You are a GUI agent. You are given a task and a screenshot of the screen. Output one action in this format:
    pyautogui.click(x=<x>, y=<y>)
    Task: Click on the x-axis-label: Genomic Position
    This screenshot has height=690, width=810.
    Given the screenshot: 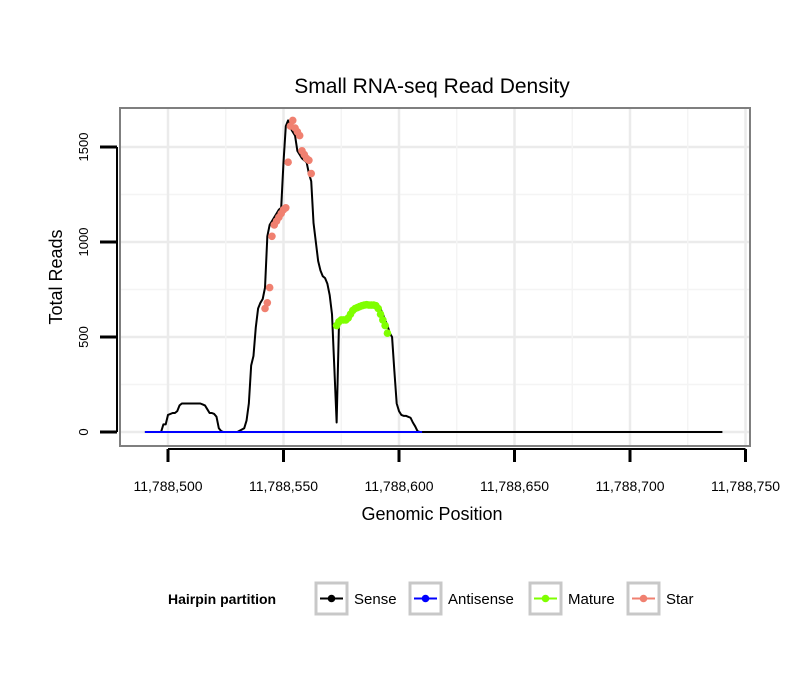 What is the action you would take?
    pyautogui.click(x=431, y=514)
    